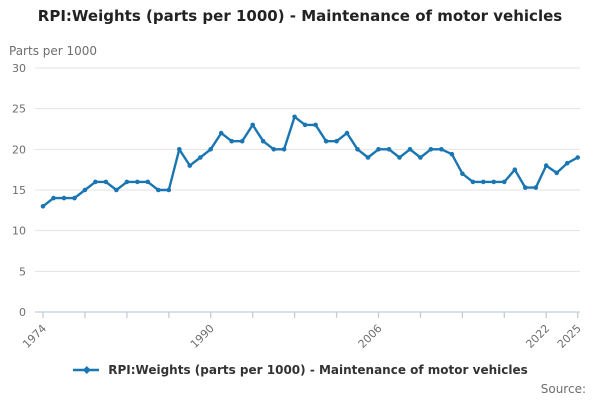 The image size is (600, 400). What do you see at coordinates (22, 312) in the screenshot?
I see `svg-text: 0` at bounding box center [22, 312].